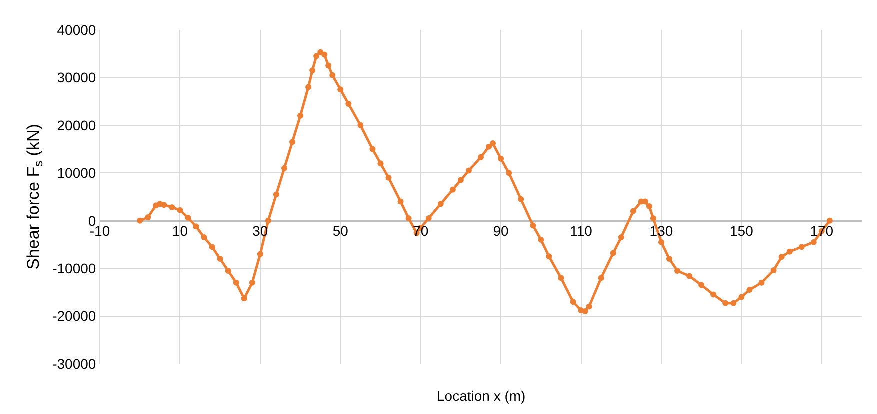  What do you see at coordinates (481, 396) in the screenshot?
I see `x-axis-title: Location x (m)` at bounding box center [481, 396].